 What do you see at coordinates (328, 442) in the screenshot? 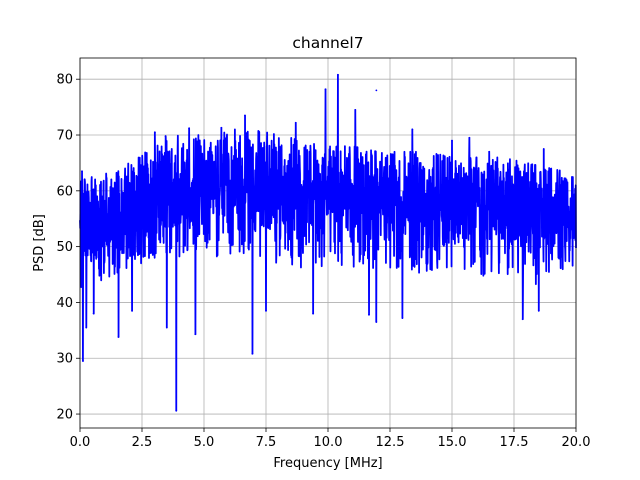
I see `x-tick-label: 10.0` at bounding box center [328, 442].